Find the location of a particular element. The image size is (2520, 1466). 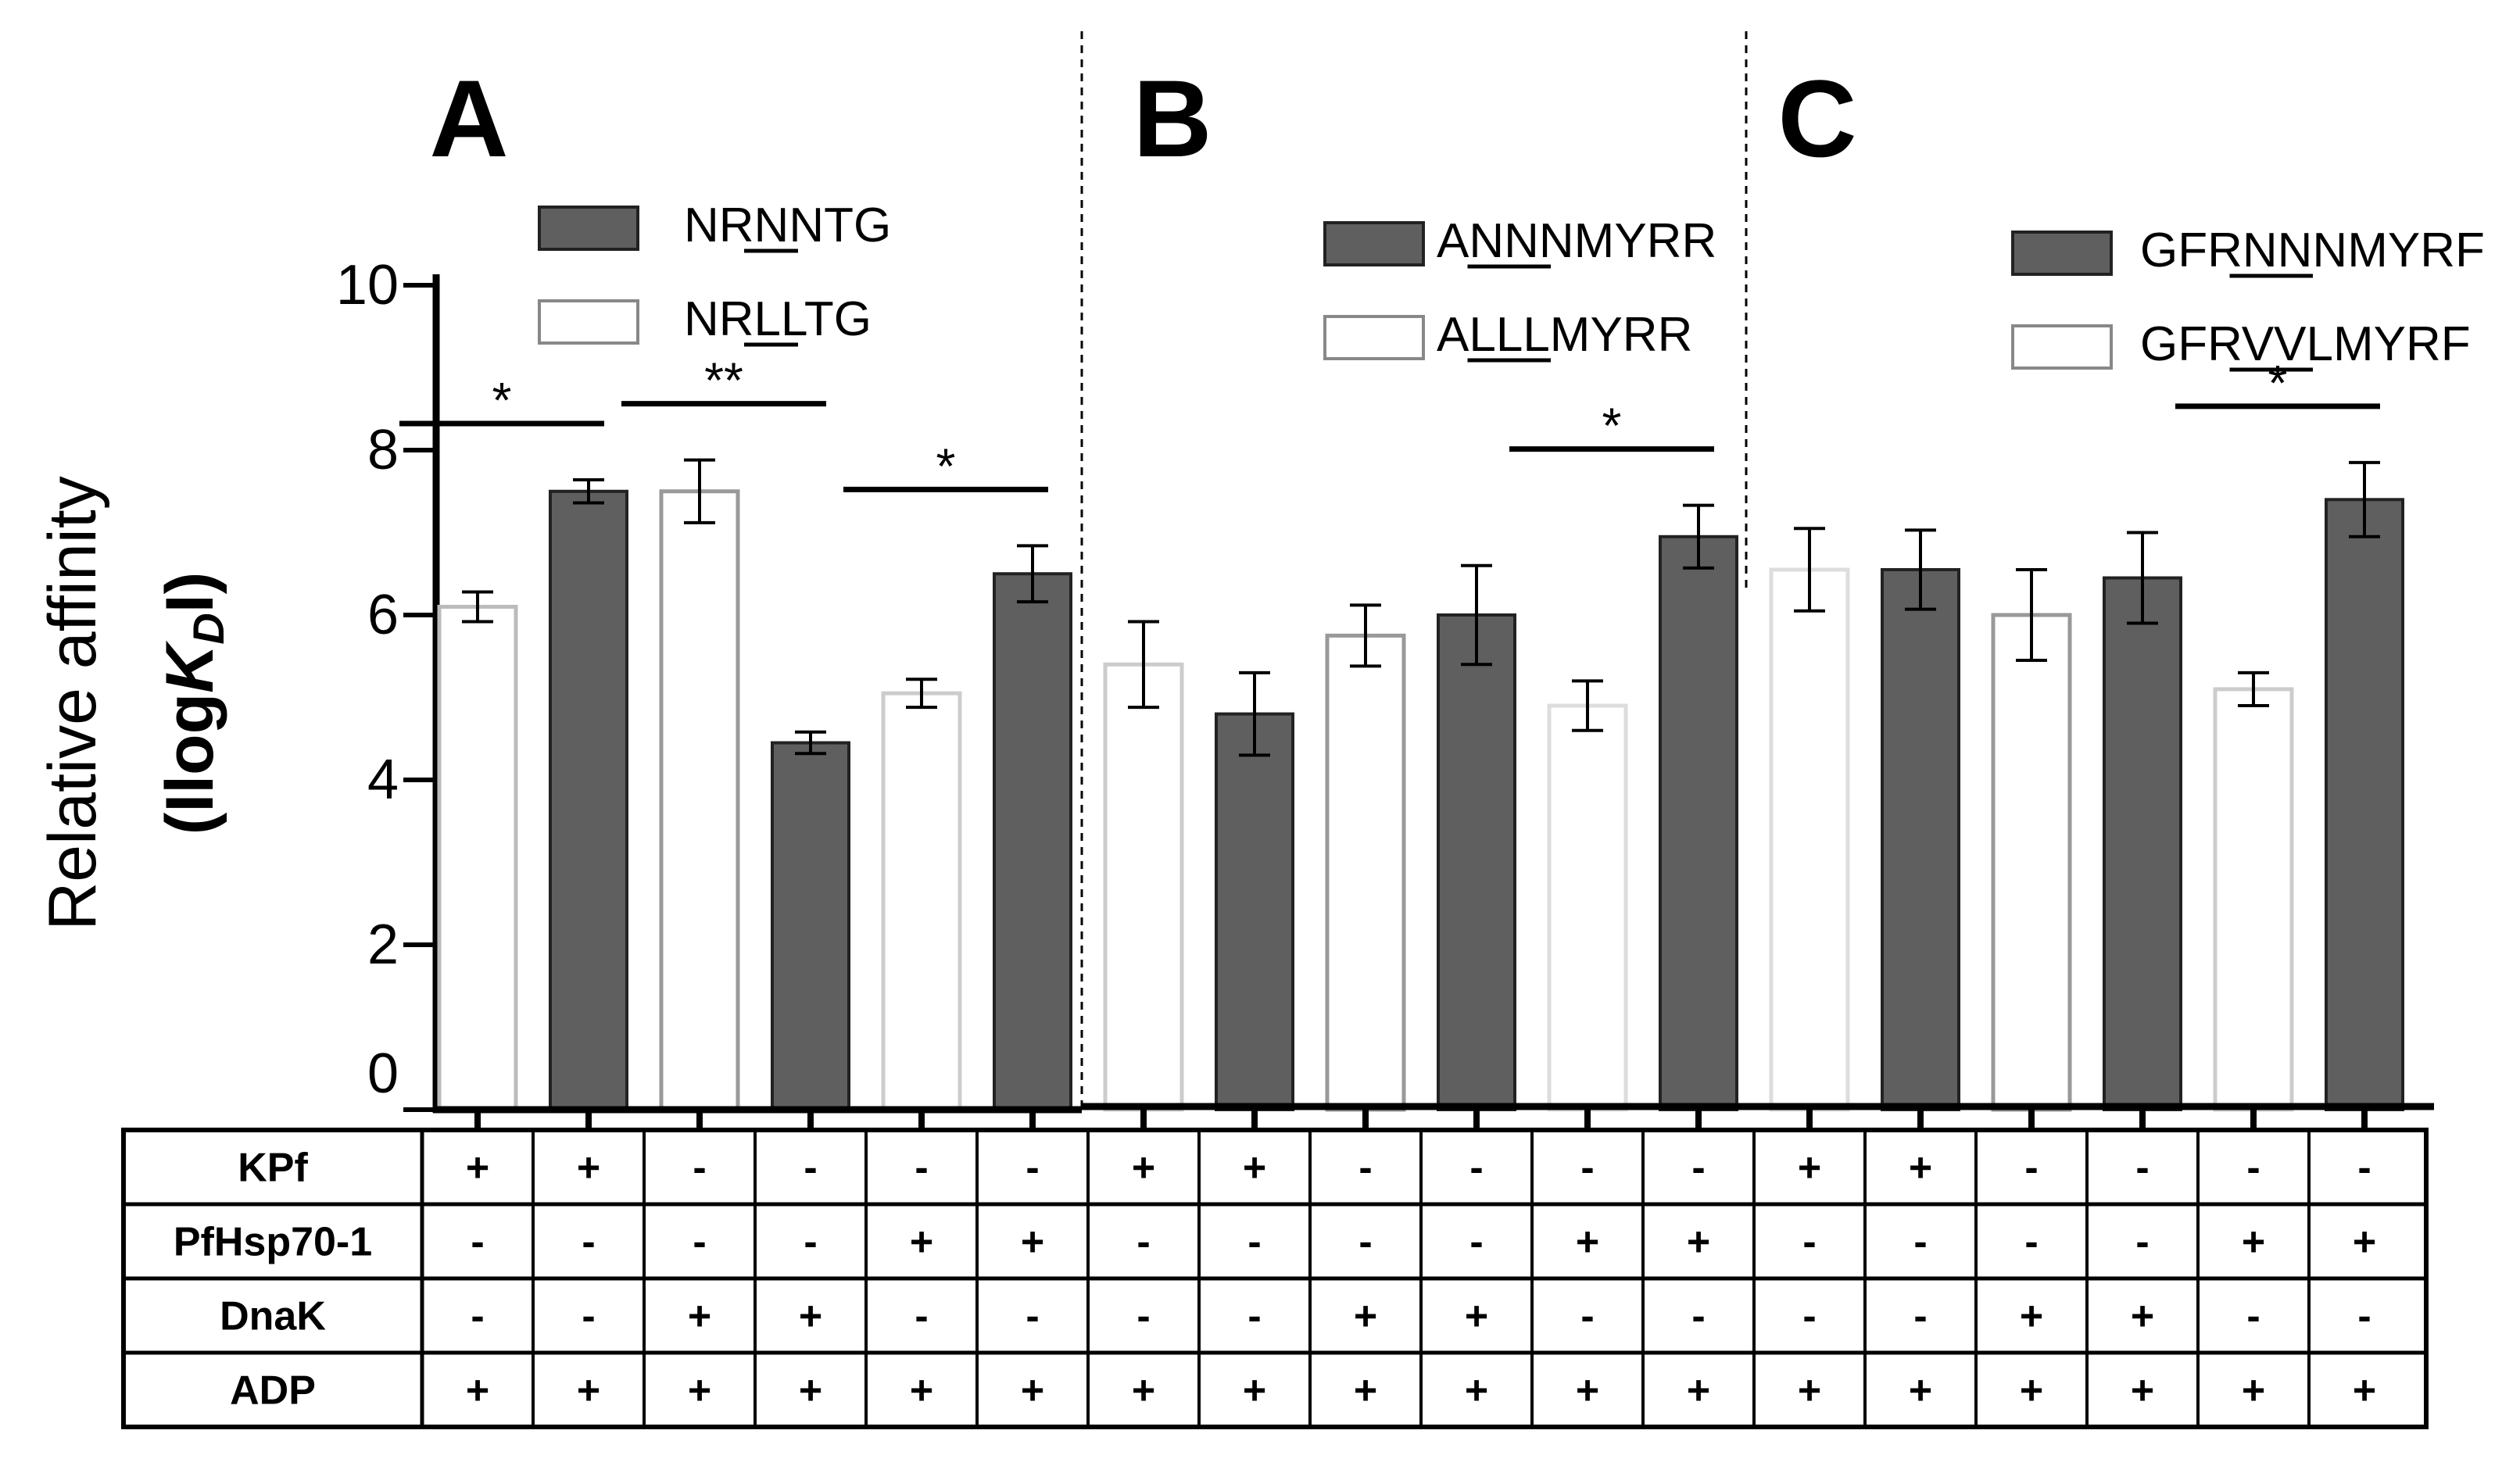

y-axis: 0 2 4 6 8 10 is located at coordinates (388, 683).